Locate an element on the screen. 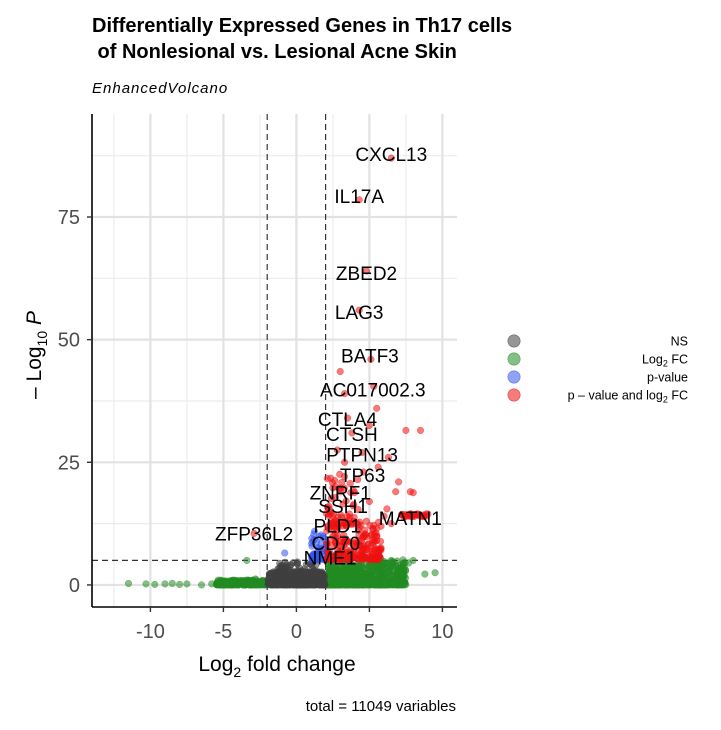 The image size is (721, 730). x-tick-label: 5 is located at coordinates (369, 632).